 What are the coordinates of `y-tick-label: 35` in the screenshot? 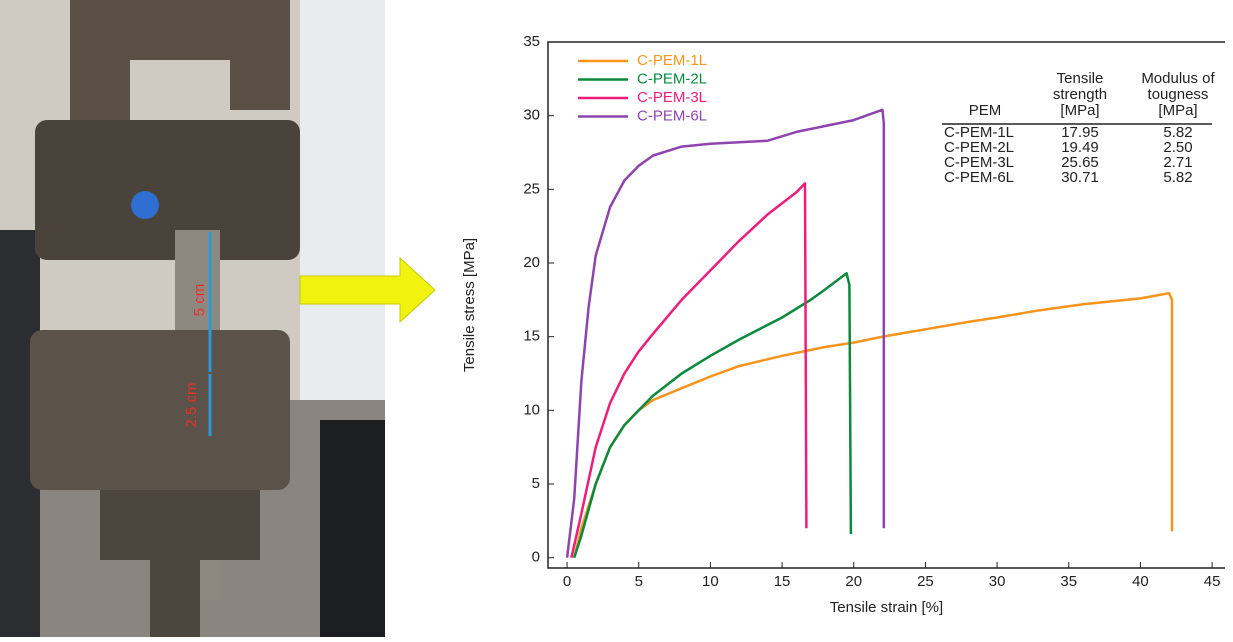 It's located at (531, 41).